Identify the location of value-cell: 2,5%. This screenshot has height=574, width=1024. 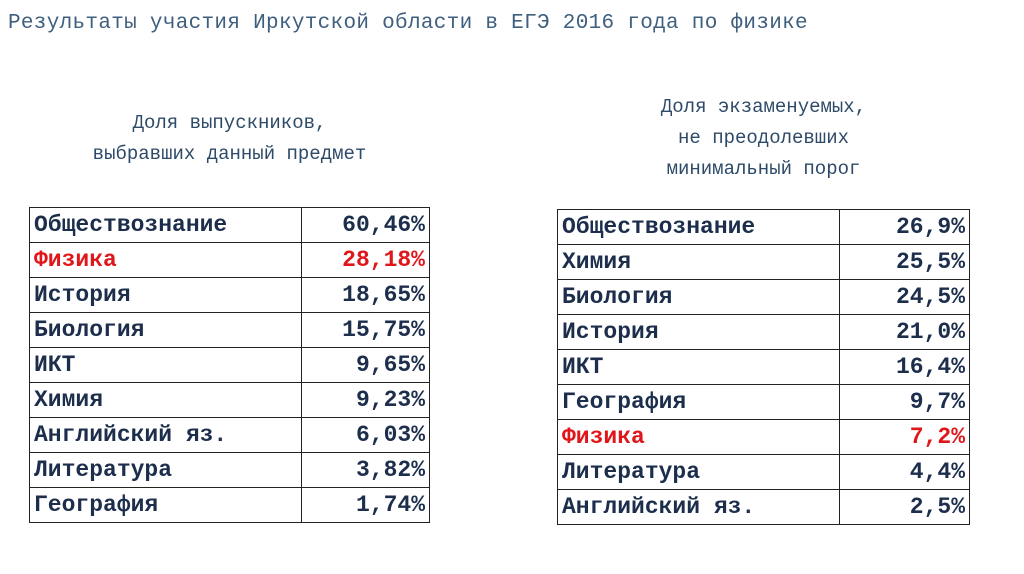
(904, 507).